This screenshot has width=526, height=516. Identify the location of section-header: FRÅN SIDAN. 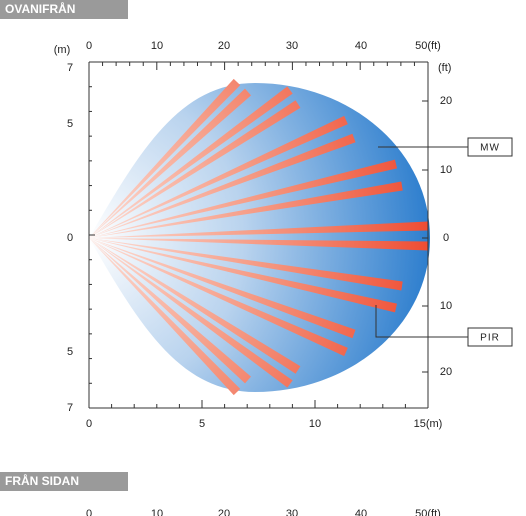
(42, 480).